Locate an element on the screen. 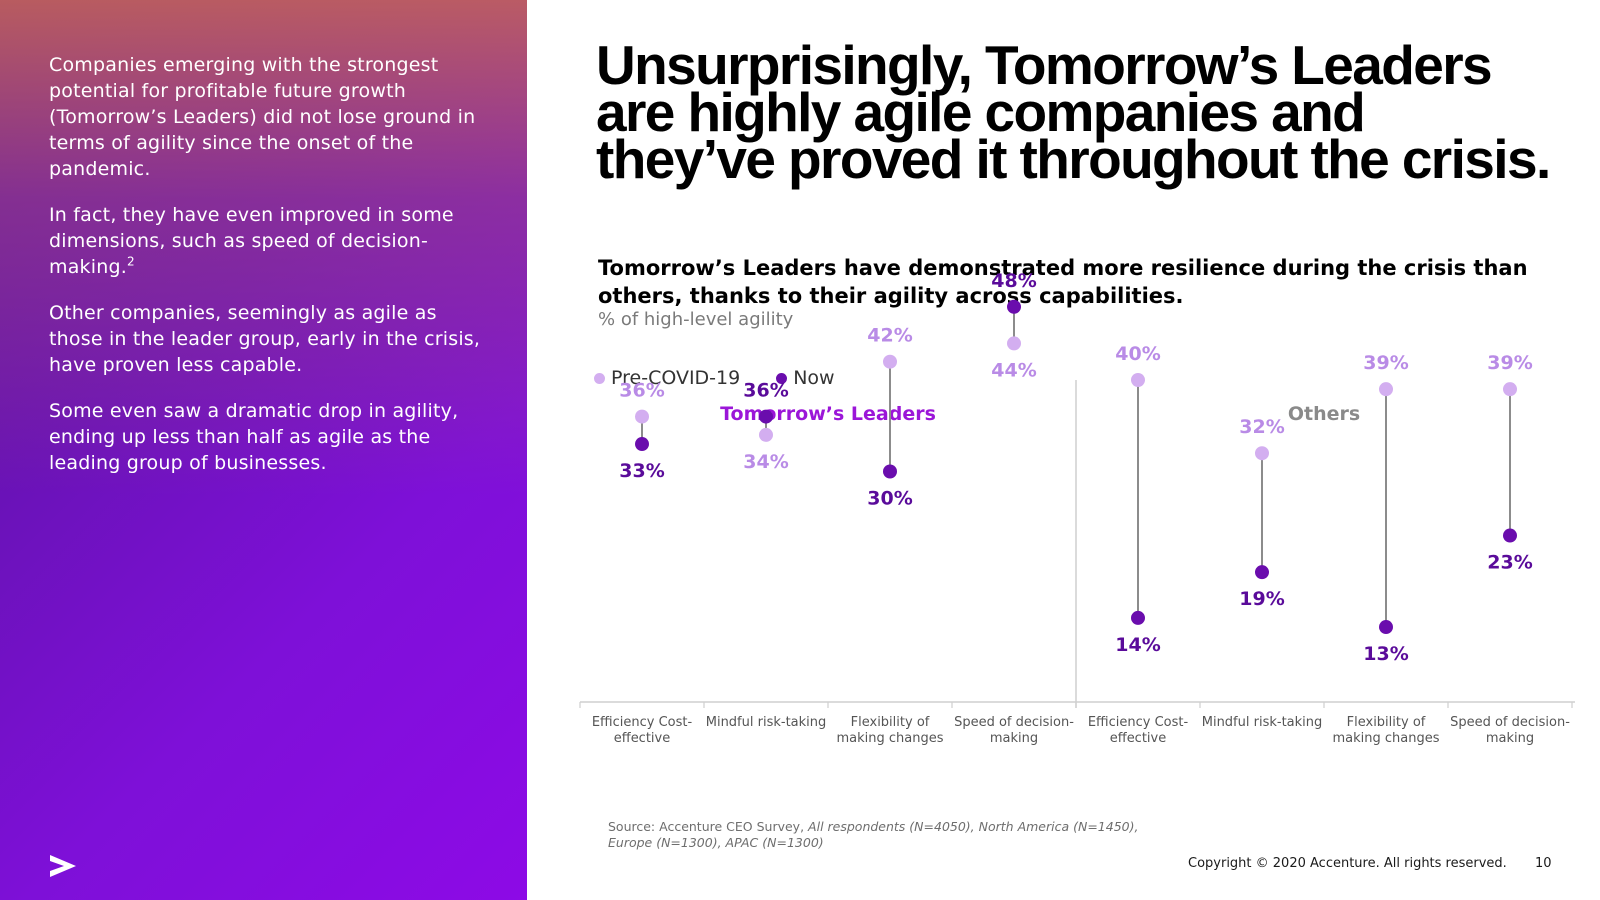 Image resolution: width=1600 pixels, height=900 pixels. page-number: 10 is located at coordinates (1543, 863).